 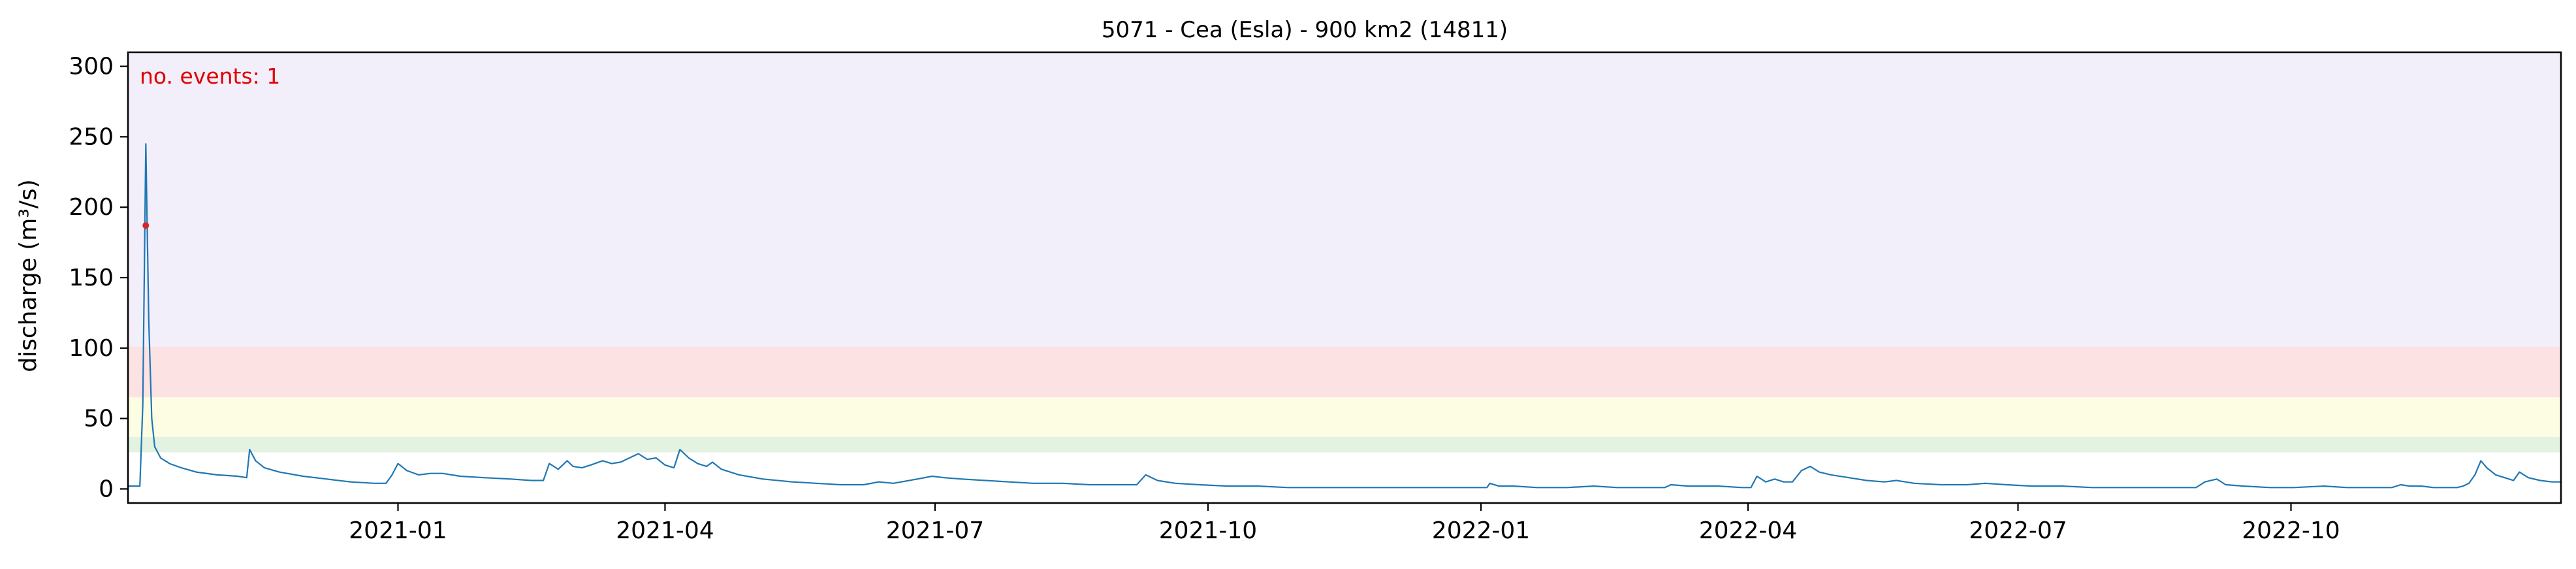 I want to click on y-tick-label: 50, so click(x=99, y=419).